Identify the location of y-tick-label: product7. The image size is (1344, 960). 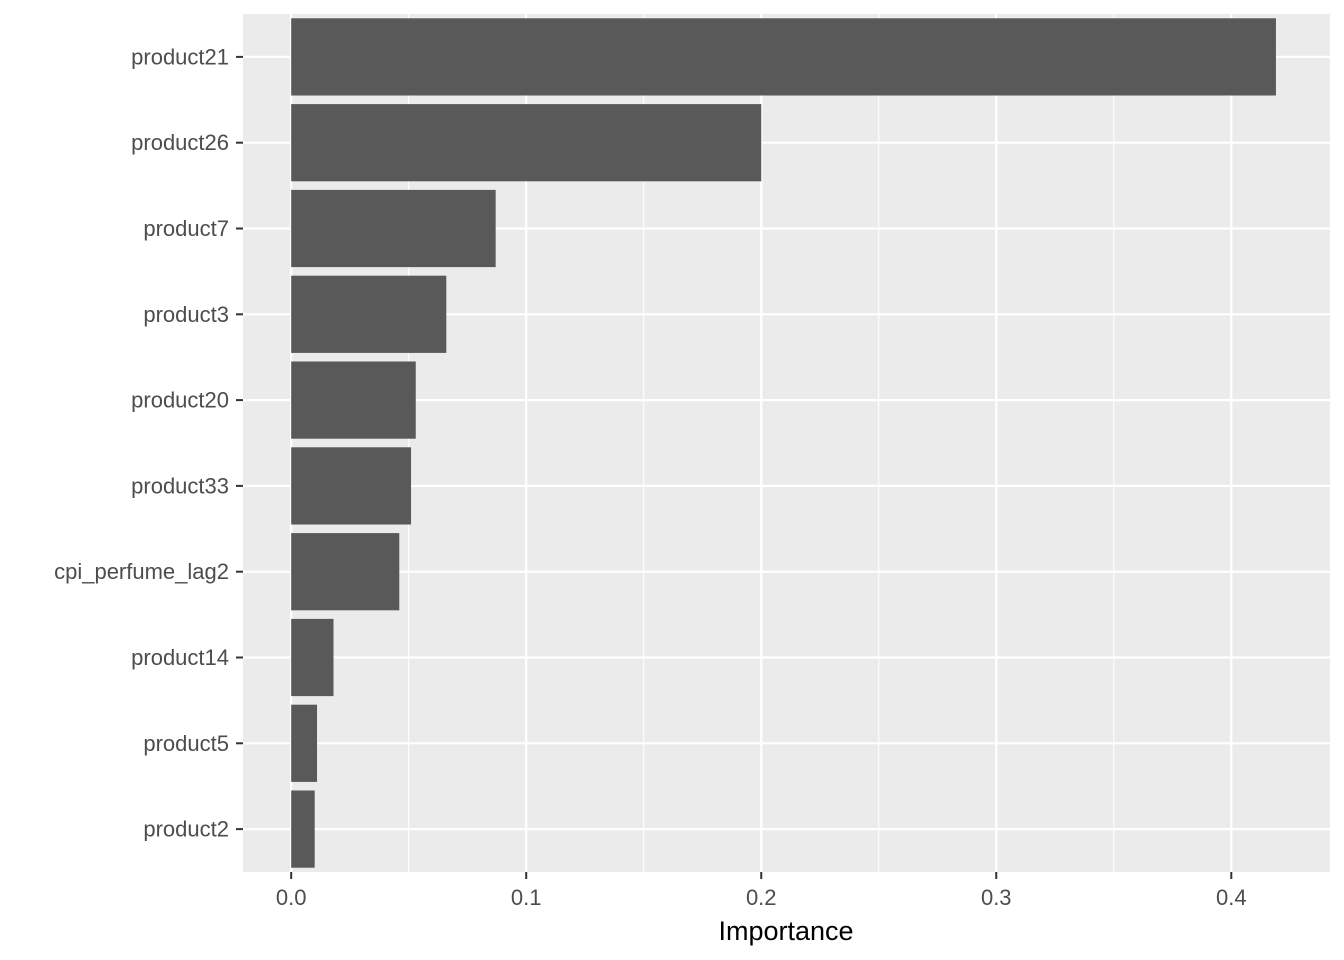
(186, 228).